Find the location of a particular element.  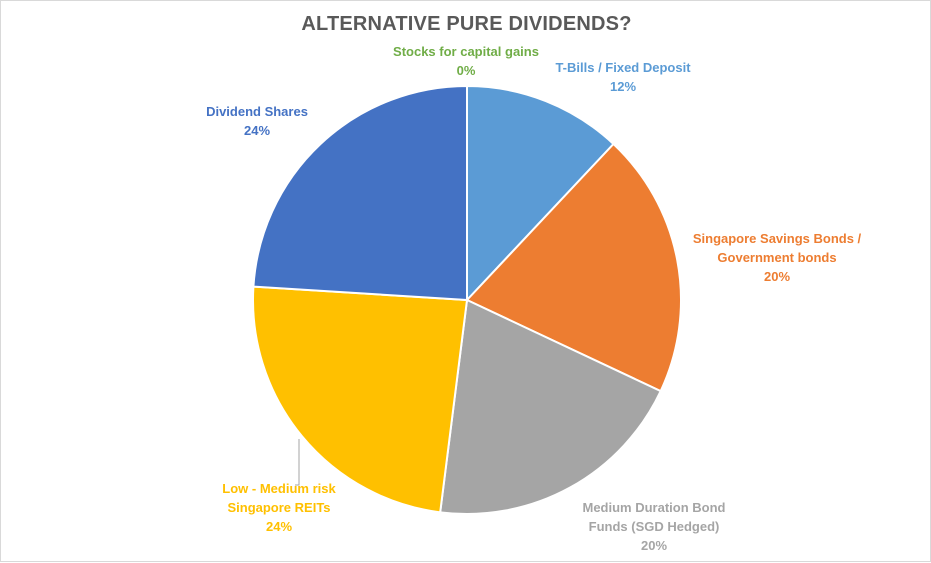

slice-value-label: 12% is located at coordinates (623, 86).